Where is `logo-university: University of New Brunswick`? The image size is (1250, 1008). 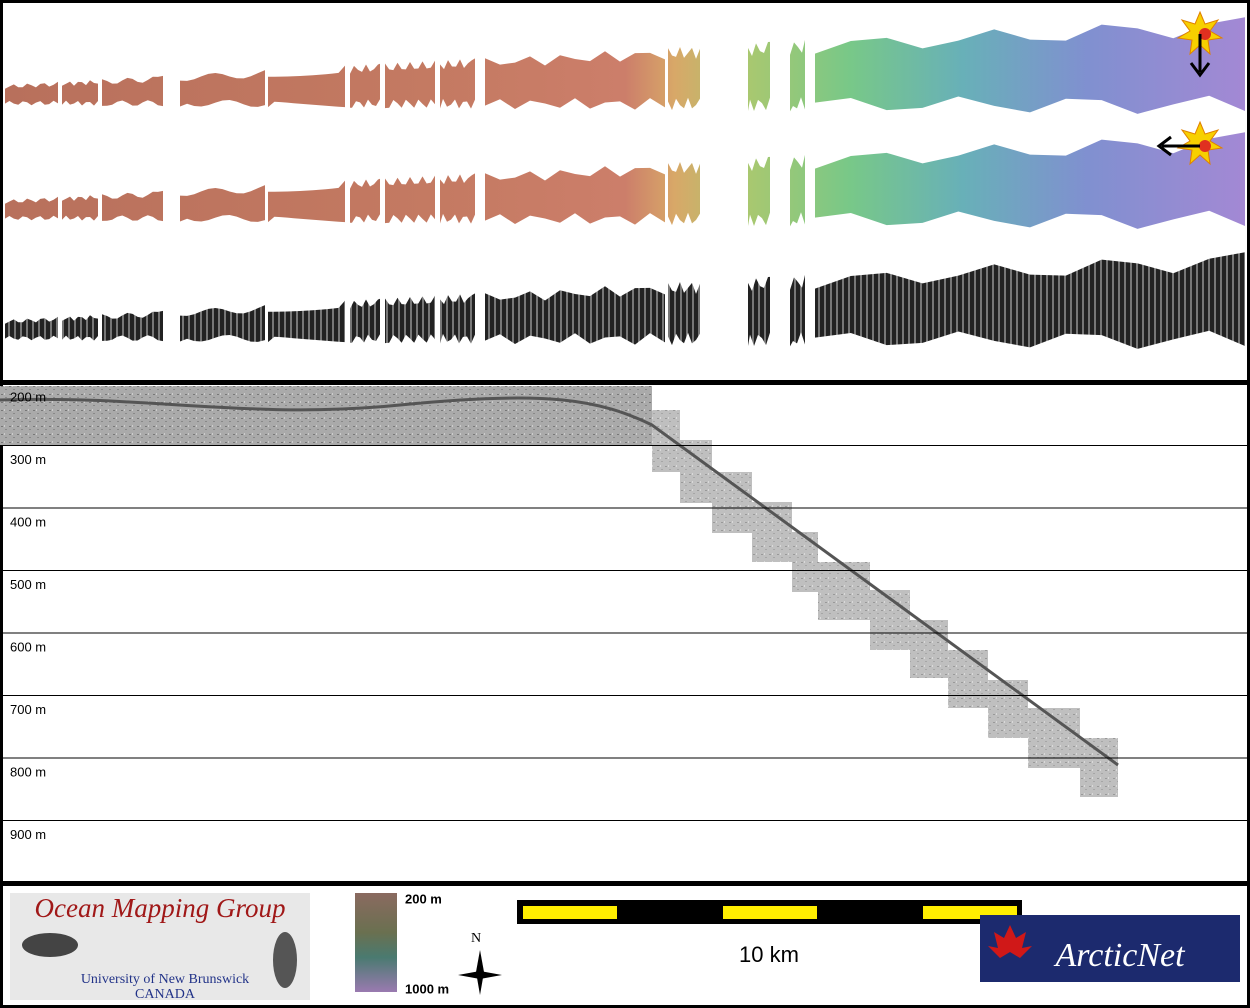 logo-university: University of New Brunswick is located at coordinates (165, 979).